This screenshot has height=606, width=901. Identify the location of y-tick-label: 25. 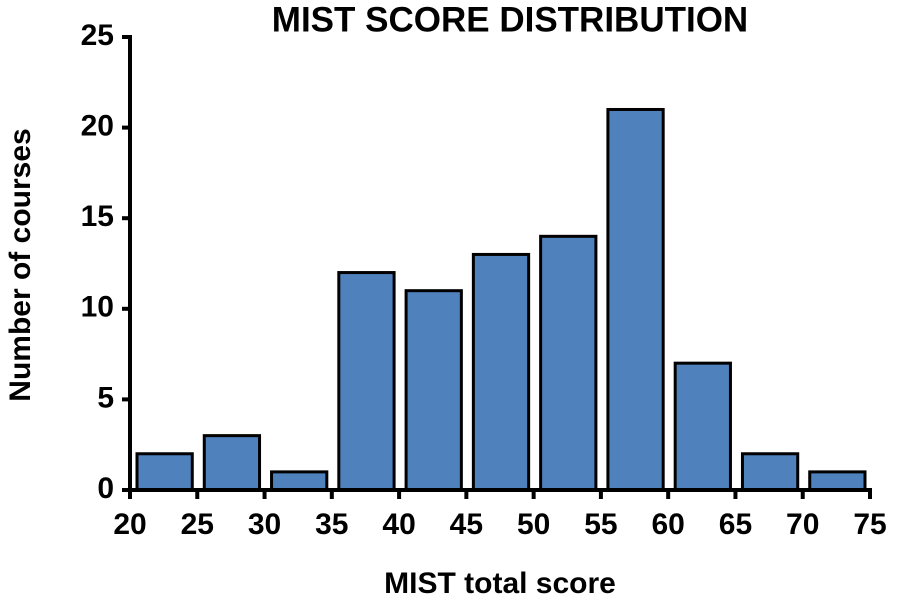
(97, 35).